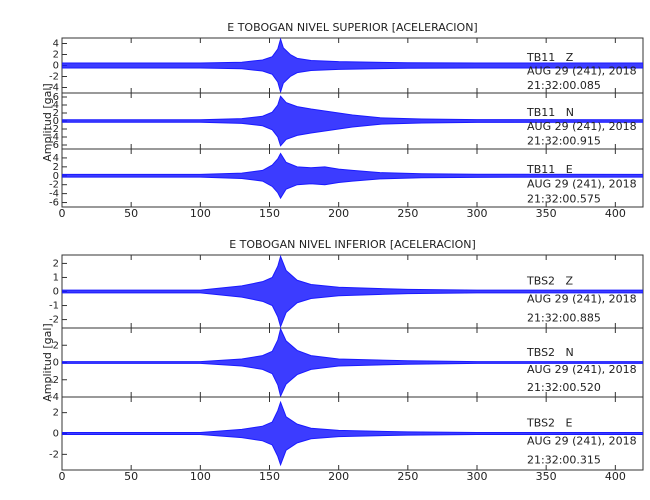 The width and height of the screenshot is (650, 500). What do you see at coordinates (564, 460) in the screenshot?
I see `time-label: 21:32:00.315` at bounding box center [564, 460].